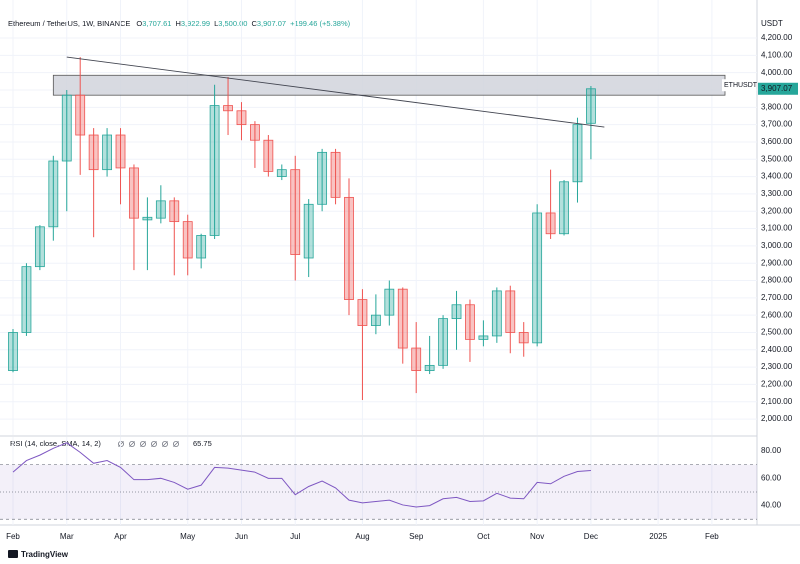 The width and height of the screenshot is (800, 564). What do you see at coordinates (216, 23) in the screenshot?
I see `ohlc-key: L` at bounding box center [216, 23].